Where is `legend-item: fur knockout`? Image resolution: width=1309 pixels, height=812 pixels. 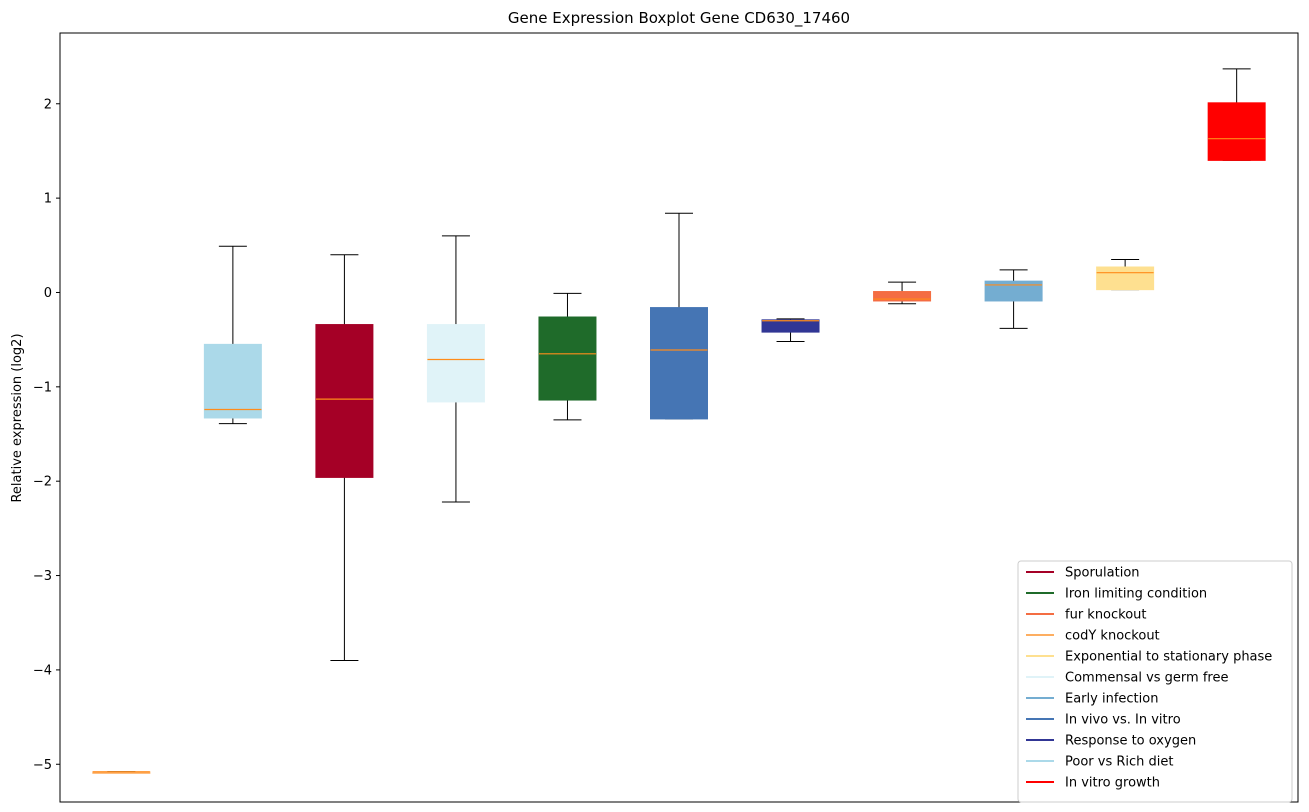
legend-item: fur knockout is located at coordinates (1086, 615).